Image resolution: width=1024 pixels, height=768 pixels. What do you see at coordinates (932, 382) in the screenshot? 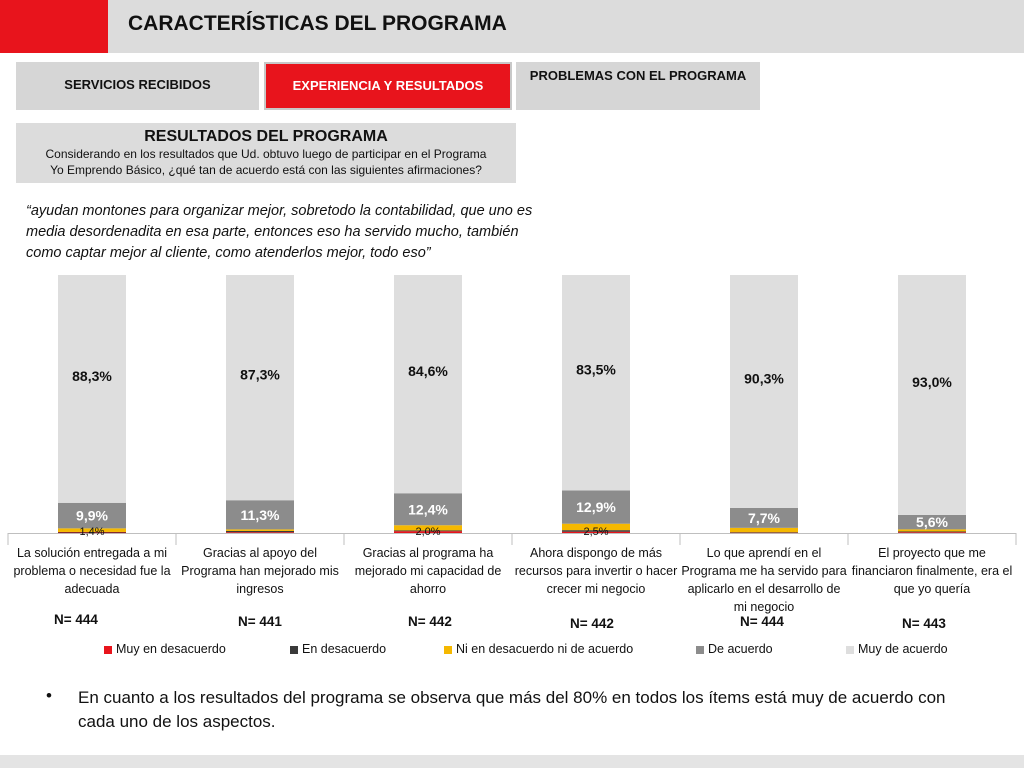
I see `data-label-muy-acuerdo: 93,0%` at bounding box center [932, 382].